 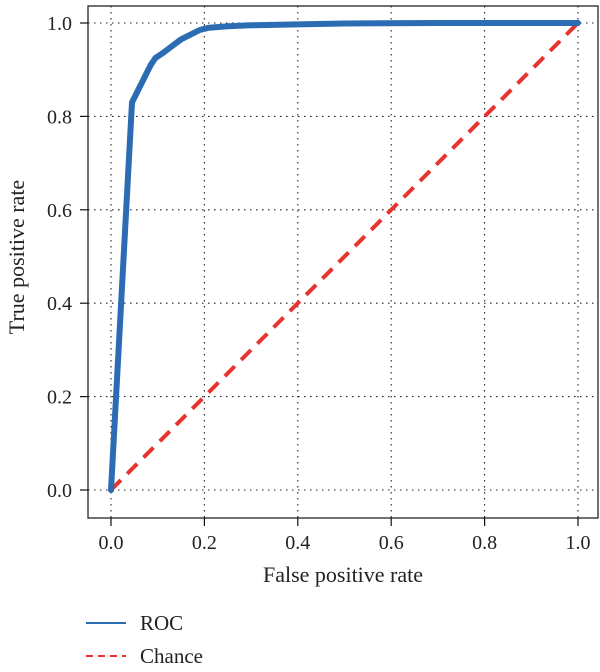 What do you see at coordinates (343, 574) in the screenshot?
I see `x-axis-title: False positive rate` at bounding box center [343, 574].